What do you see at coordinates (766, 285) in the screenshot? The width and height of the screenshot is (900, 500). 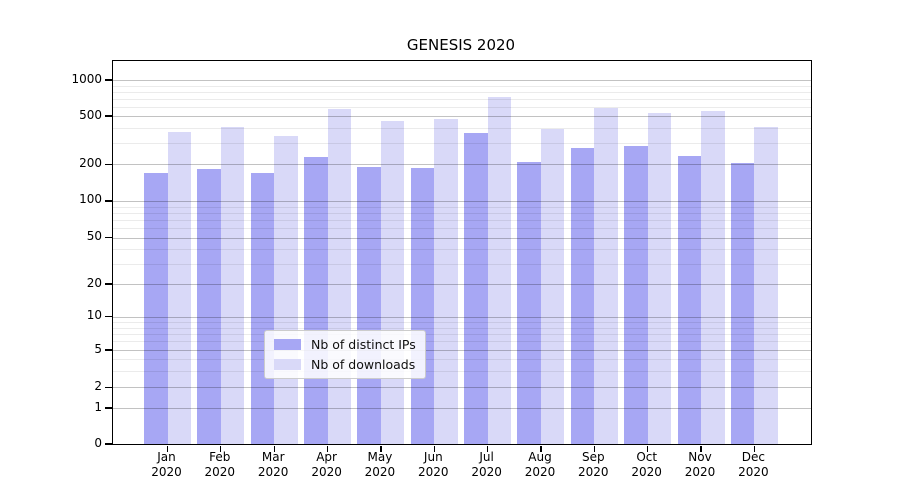 I see `bar-downloads-dec` at bounding box center [766, 285].